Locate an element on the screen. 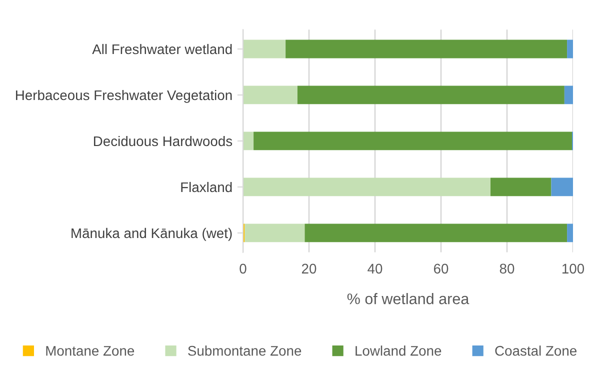 The width and height of the screenshot is (600, 371). x-tick-label: 0 is located at coordinates (243, 269).